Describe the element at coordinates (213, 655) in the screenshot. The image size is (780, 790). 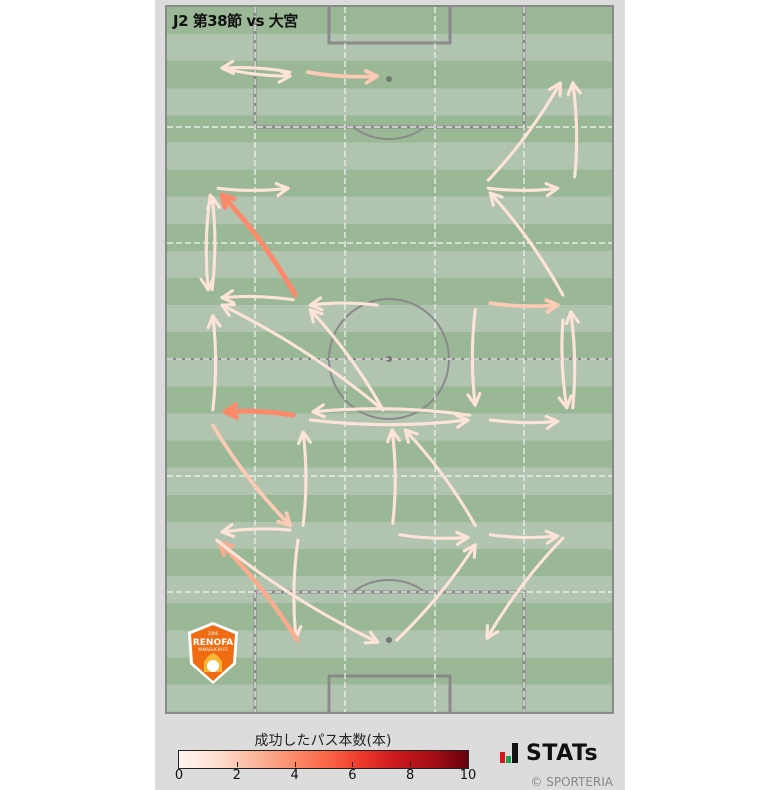
I see `team-logo: 2006 RENOFA YAMAGUCHI FC` at that location.